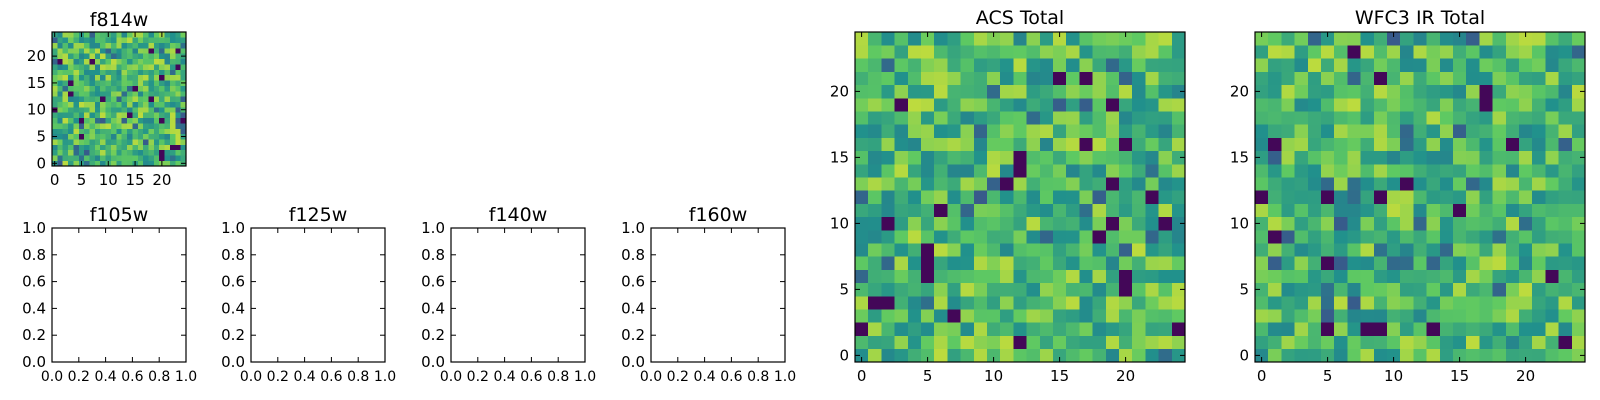  What do you see at coordinates (233, 362) in the screenshot?
I see `y-tick-label: 0.0` at bounding box center [233, 362].